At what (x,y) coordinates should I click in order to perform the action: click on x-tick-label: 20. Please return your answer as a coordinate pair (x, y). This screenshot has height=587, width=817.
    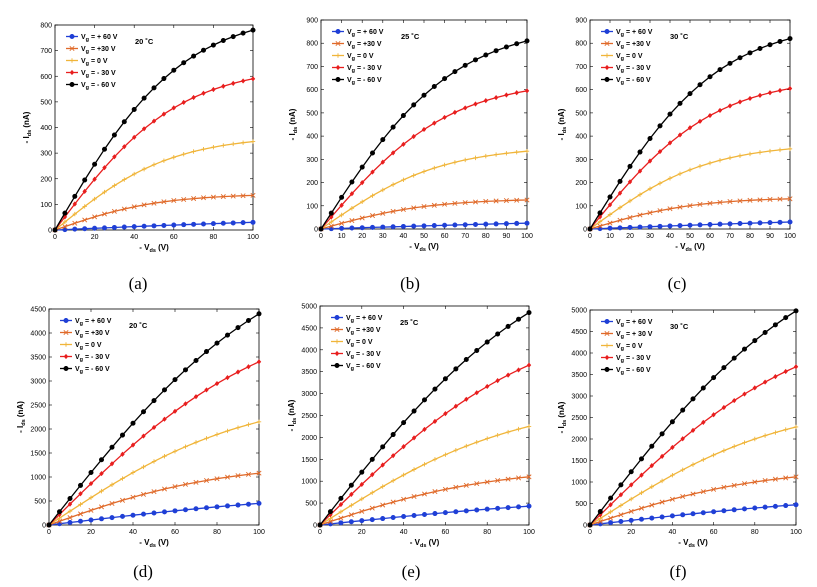
    Looking at the image, I should click on (95, 237).